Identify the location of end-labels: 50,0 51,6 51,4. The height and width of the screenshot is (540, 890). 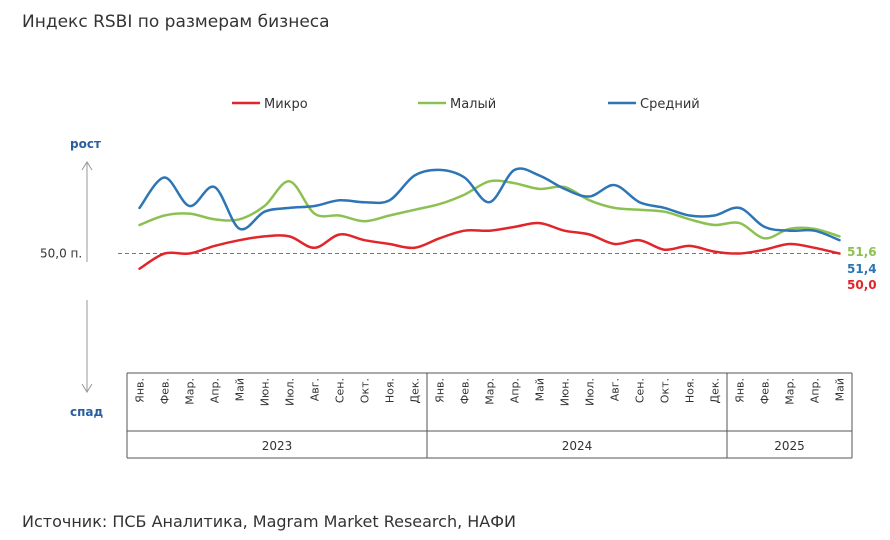
(862, 268).